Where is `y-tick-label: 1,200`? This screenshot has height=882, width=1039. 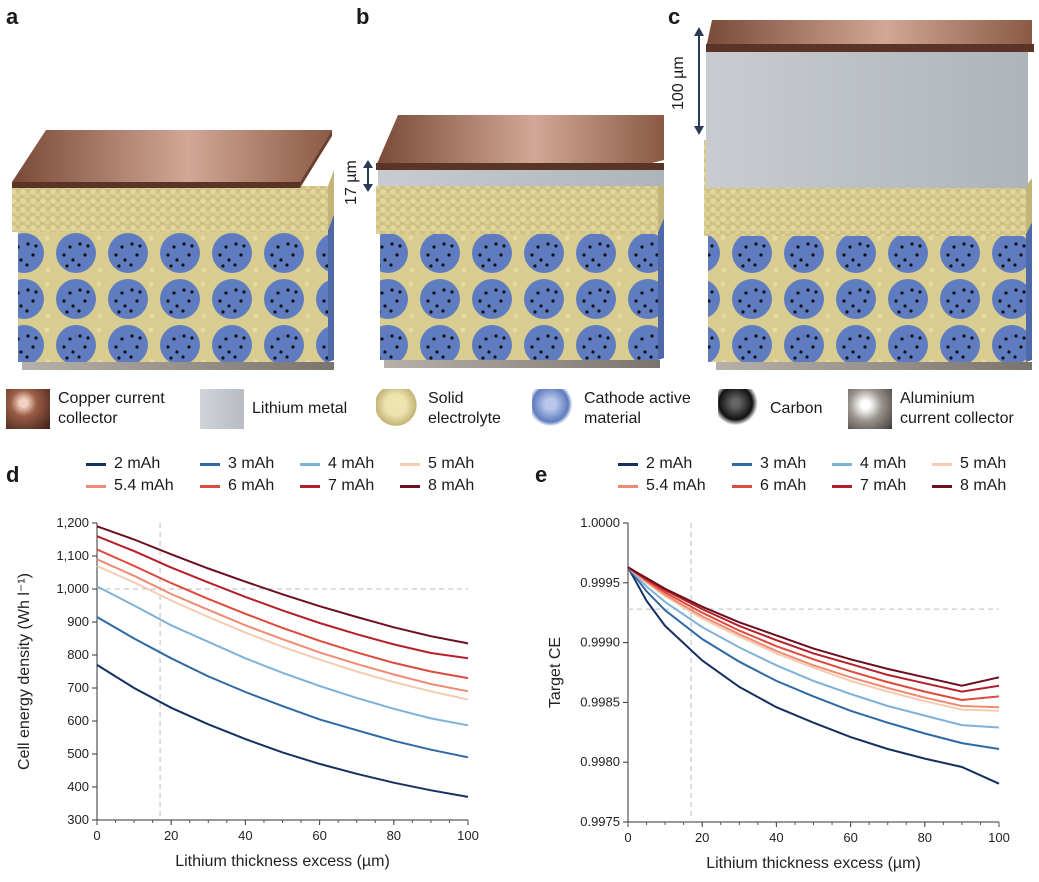 y-tick-label: 1,200 is located at coordinates (72, 522).